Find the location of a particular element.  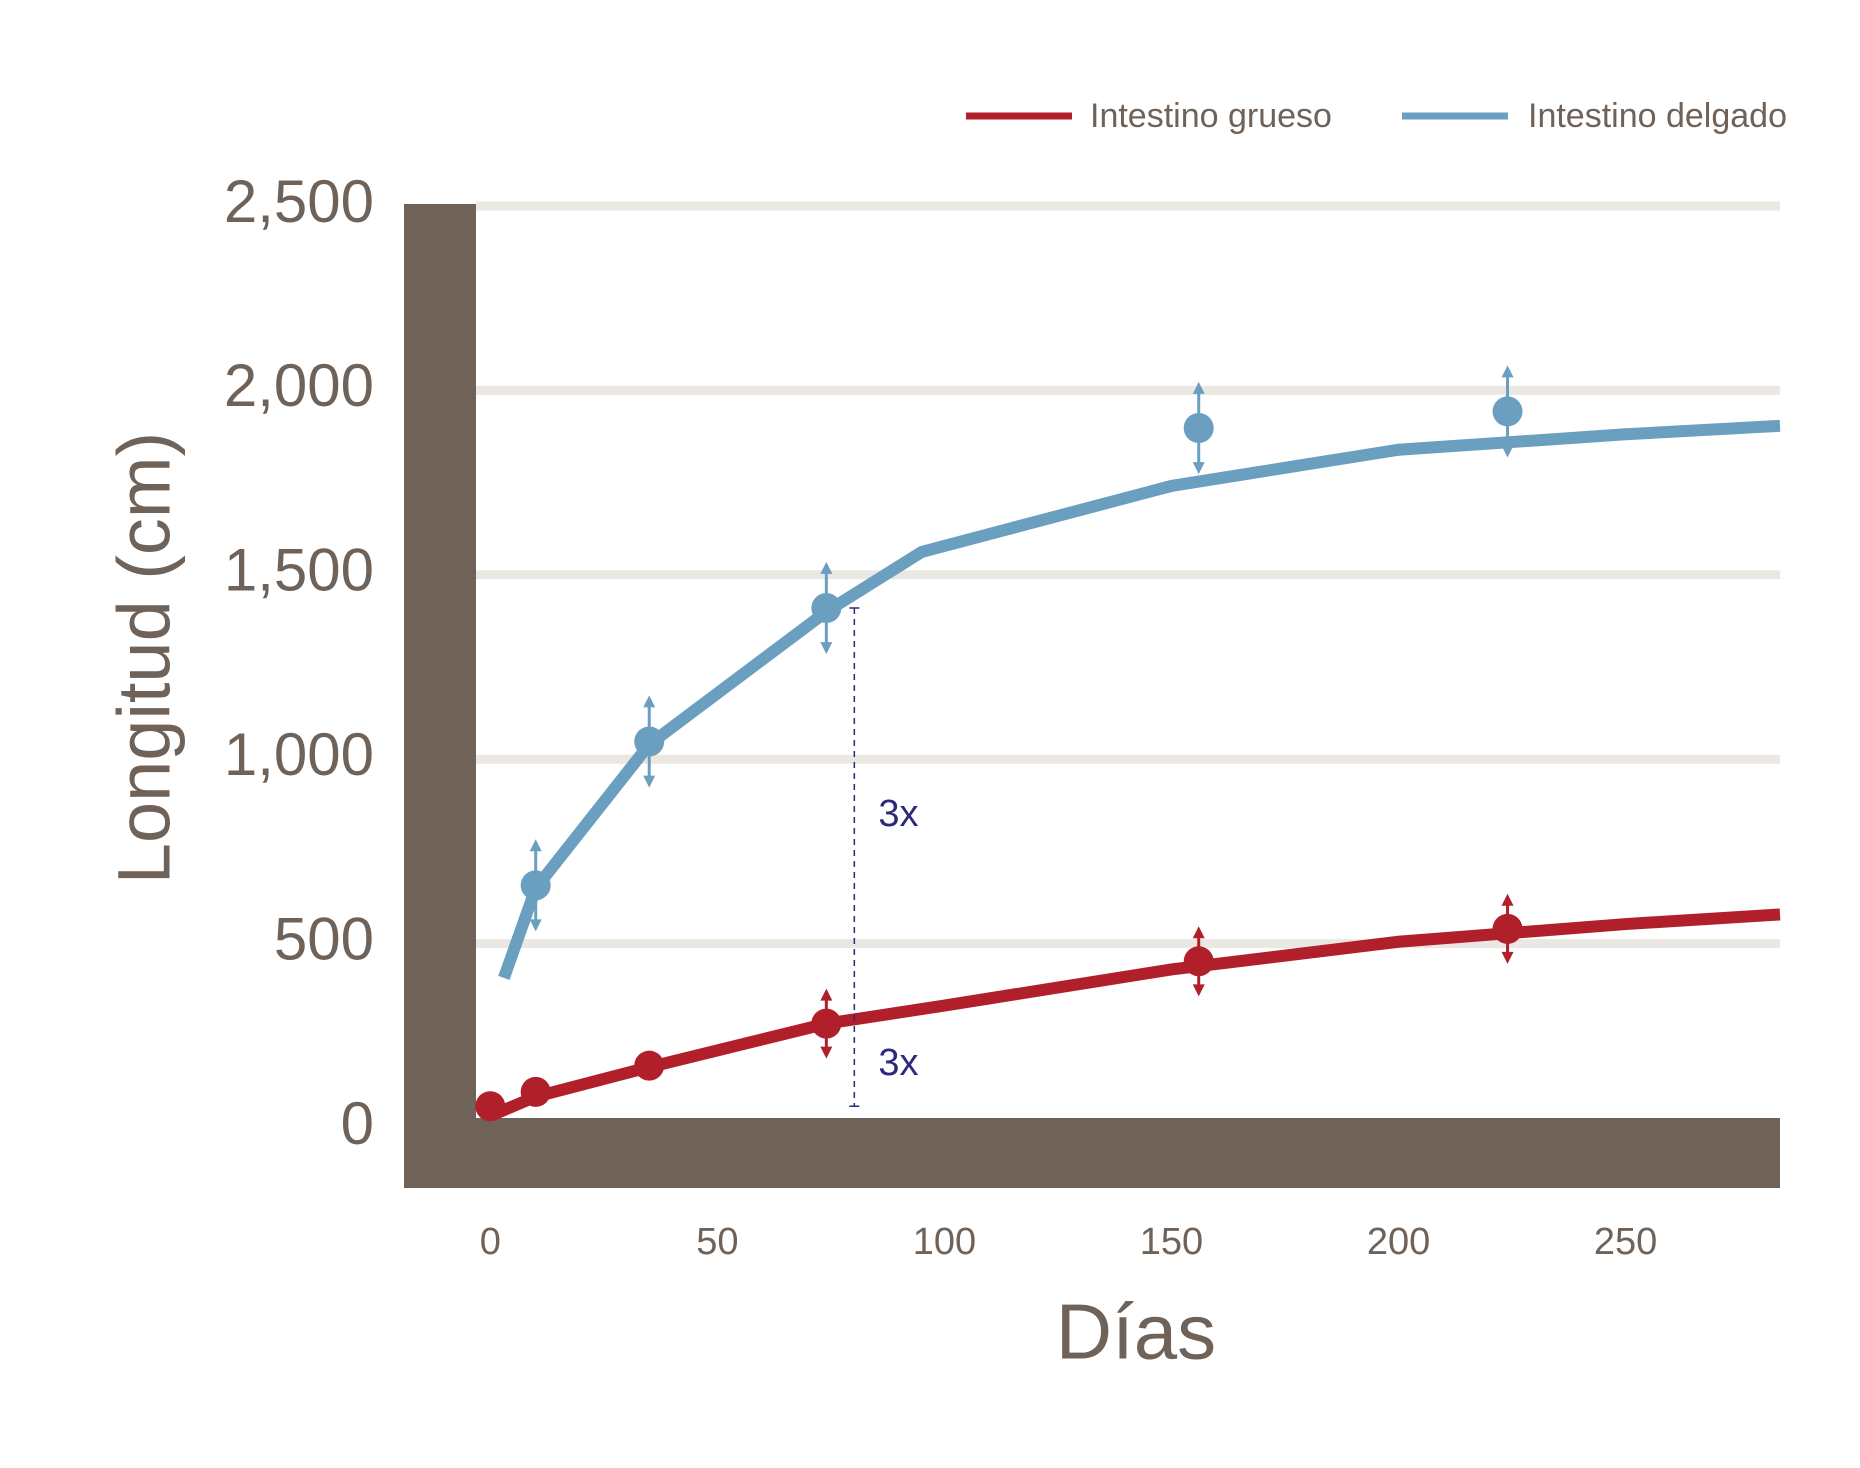

y-tick-label: 2,000 is located at coordinates (299, 385).